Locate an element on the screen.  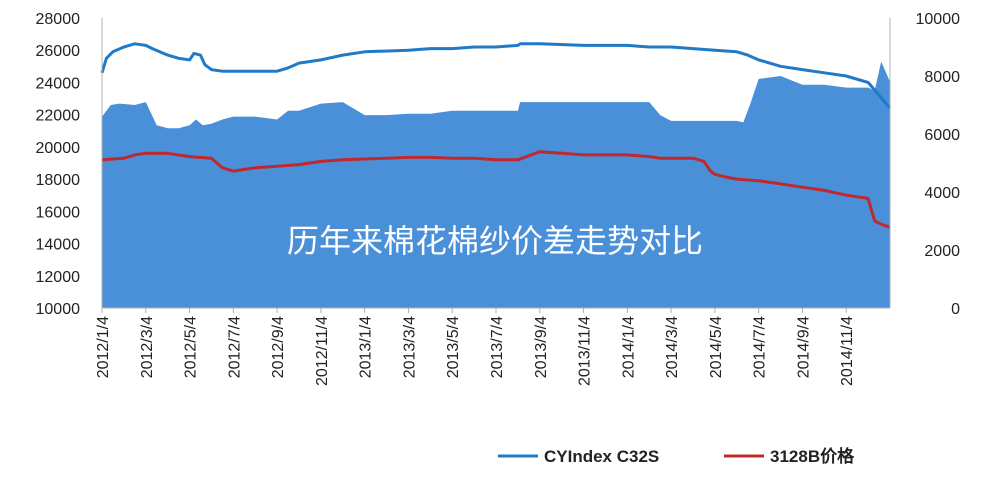
right-y-axis: 0 2000 4000 6000 8000 10000 is located at coordinates (938, 164).